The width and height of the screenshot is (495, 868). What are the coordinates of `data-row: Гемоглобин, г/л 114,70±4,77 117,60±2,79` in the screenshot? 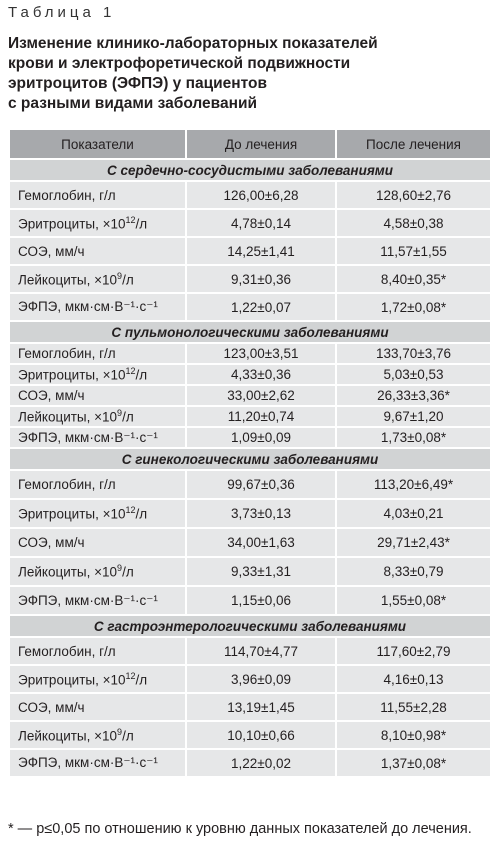 It's located at (250, 651).